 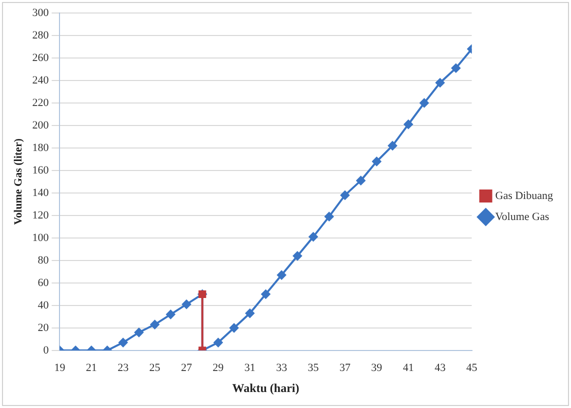 I want to click on y-tick-label: 20, so click(x=44, y=328).